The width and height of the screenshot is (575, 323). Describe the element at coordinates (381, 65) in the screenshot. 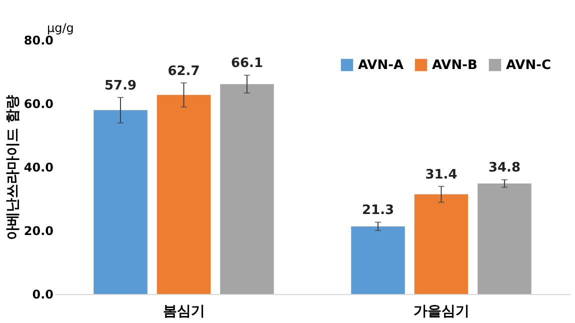

I see `legend-label: AVN-A` at that location.